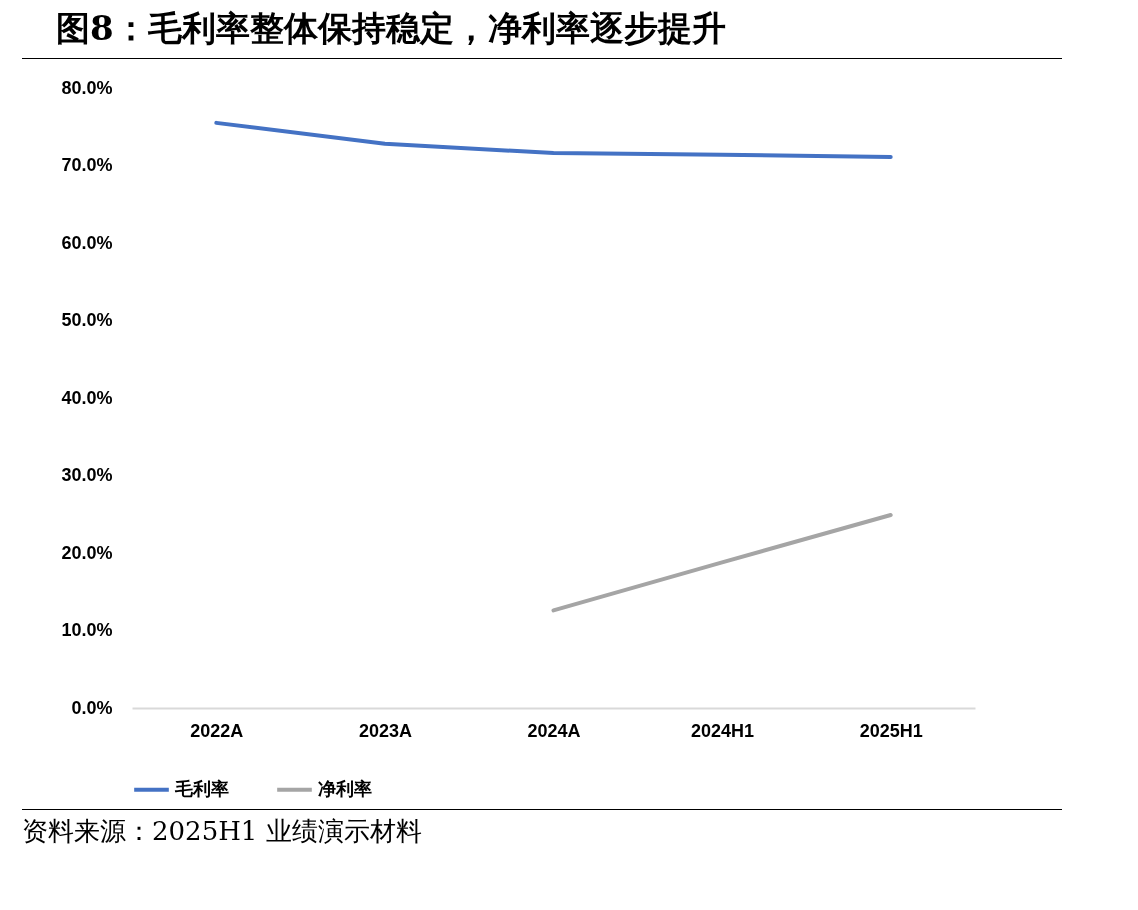 The image size is (1138, 910). I want to click on y-tick-label: 50.0%, so click(87, 320).